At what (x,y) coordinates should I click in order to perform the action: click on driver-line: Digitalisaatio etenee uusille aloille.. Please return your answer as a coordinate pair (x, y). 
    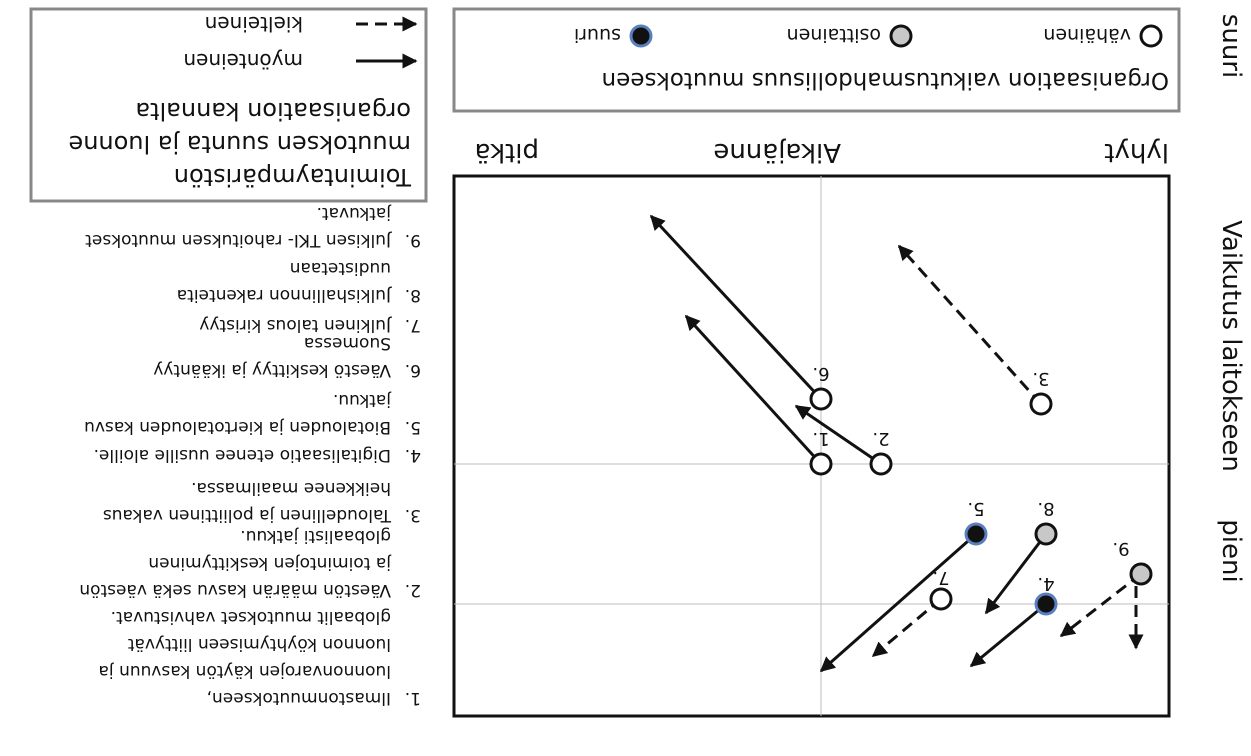
    Looking at the image, I should click on (242, 455).